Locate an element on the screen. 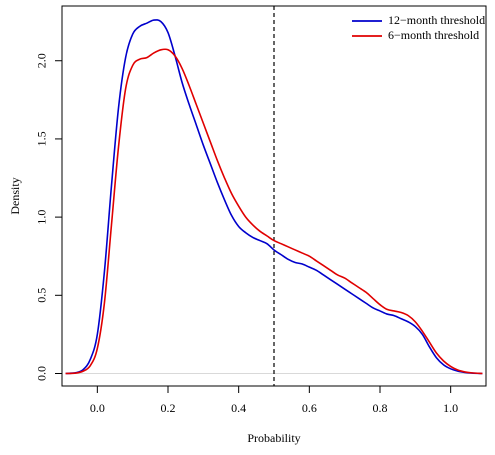  x-tick-label: 1.0 is located at coordinates (450, 408).